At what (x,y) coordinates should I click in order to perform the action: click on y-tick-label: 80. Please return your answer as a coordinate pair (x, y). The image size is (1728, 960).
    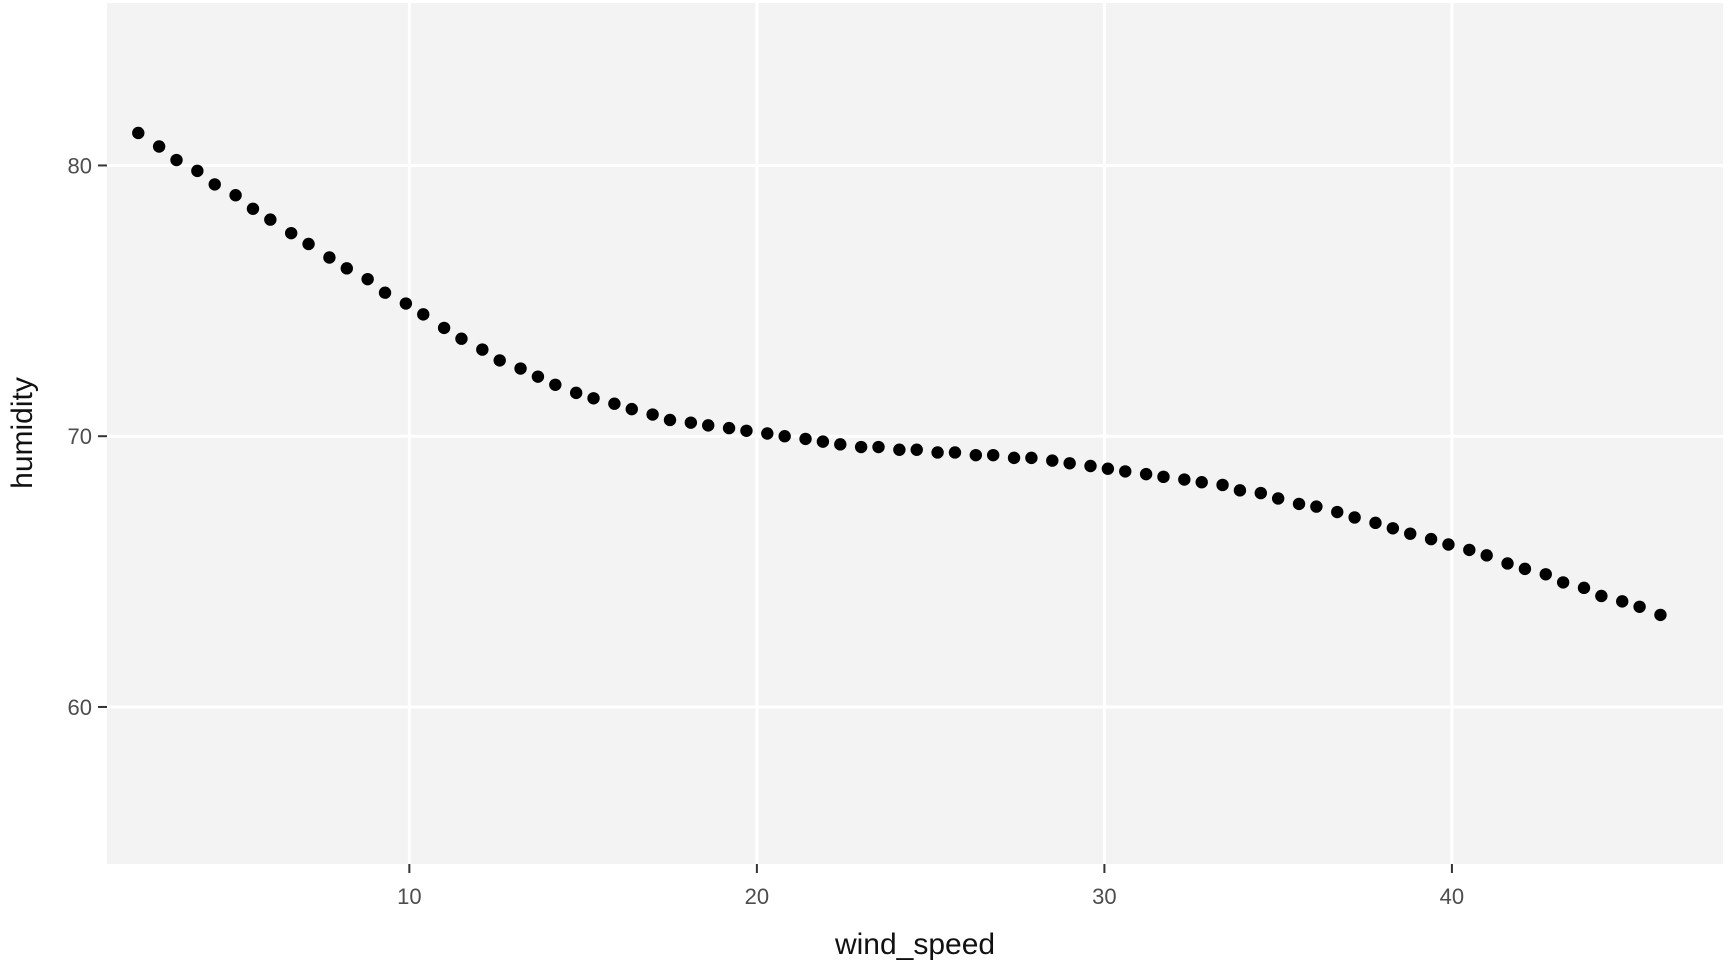
    Looking at the image, I should click on (80, 165).